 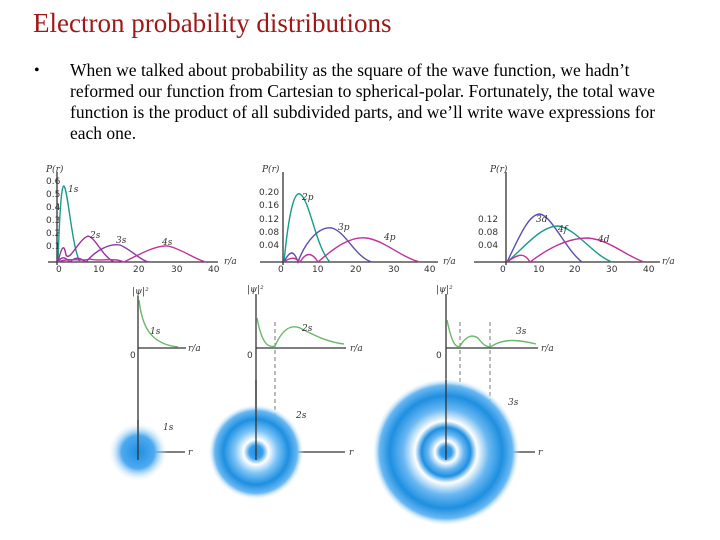 I want to click on wave3-ylabel: |ψ|², so click(x=444, y=290).